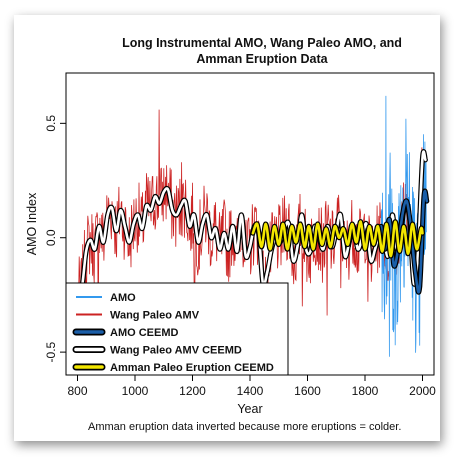  Describe the element at coordinates (135, 391) in the screenshot. I see `x-tick-label-1000: 1000` at that location.